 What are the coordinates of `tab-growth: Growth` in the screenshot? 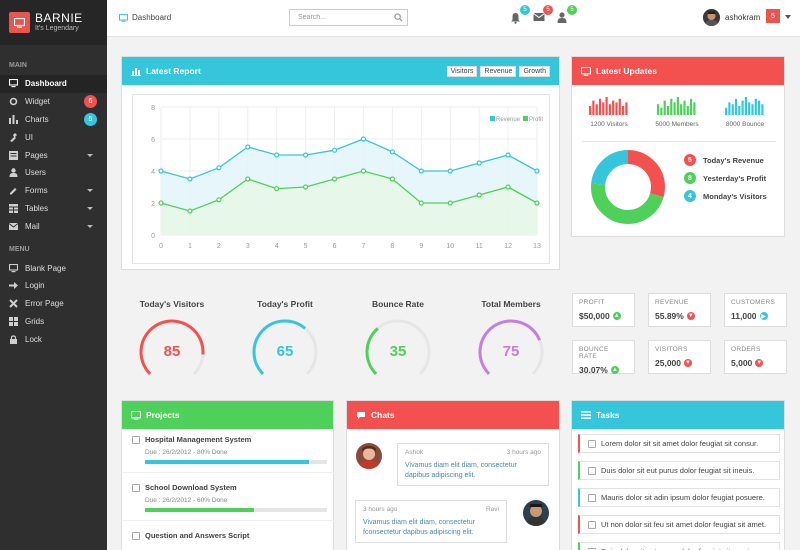 It's located at (534, 71).